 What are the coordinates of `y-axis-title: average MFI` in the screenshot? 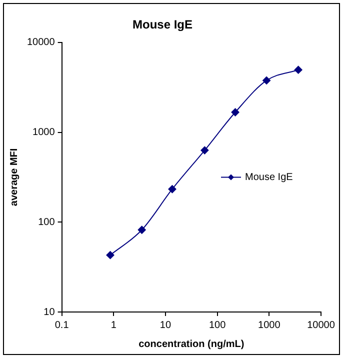 It's located at (14, 177).